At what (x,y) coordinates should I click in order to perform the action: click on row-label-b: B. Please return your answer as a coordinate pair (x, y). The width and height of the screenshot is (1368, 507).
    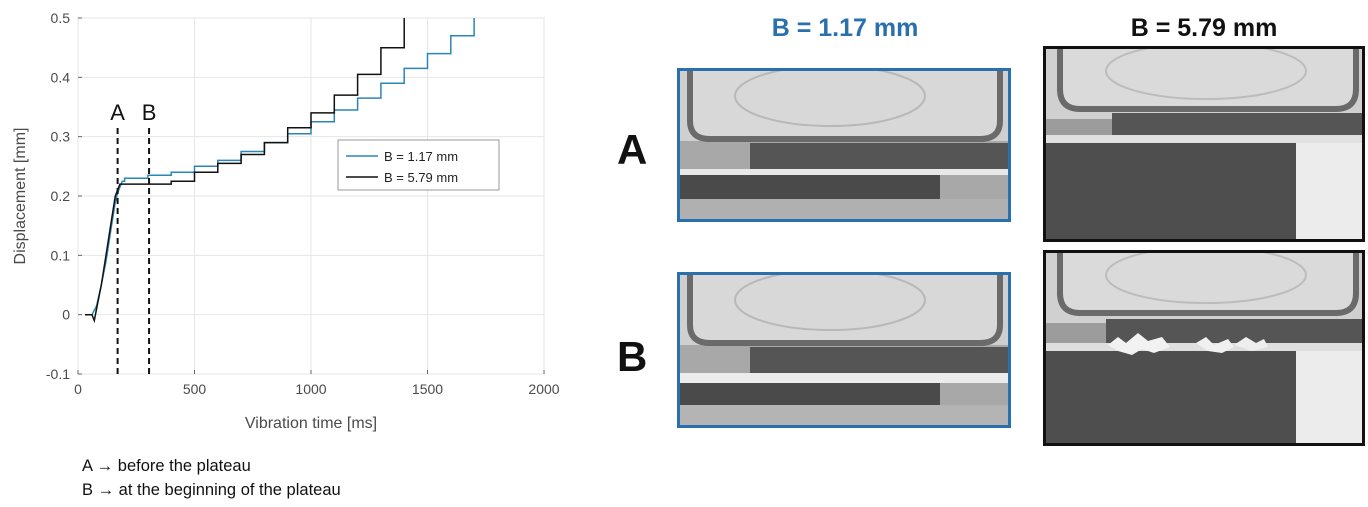
    Looking at the image, I should click on (632, 356).